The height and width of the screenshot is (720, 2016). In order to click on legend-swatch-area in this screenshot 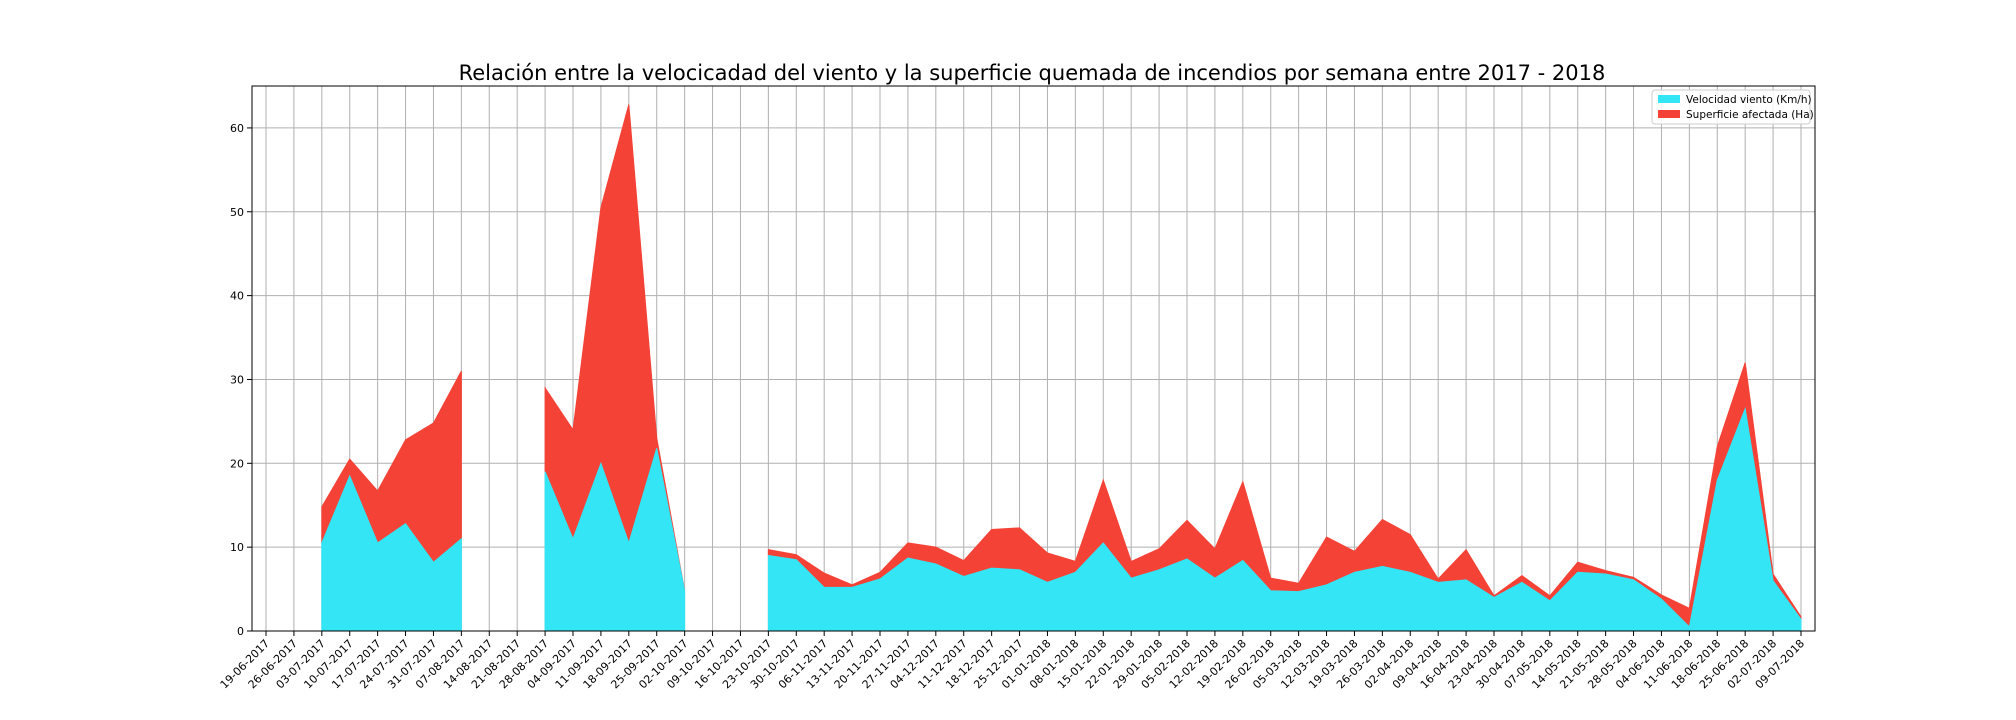, I will do `click(1669, 114)`.